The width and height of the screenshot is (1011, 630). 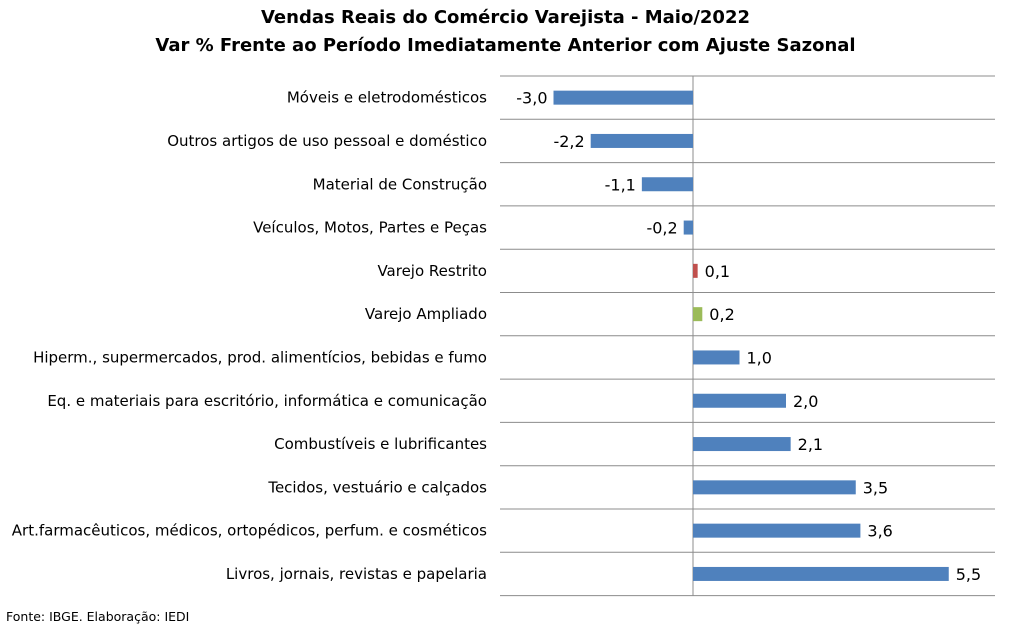 I want to click on data-label: 2,1, so click(x=810, y=444).